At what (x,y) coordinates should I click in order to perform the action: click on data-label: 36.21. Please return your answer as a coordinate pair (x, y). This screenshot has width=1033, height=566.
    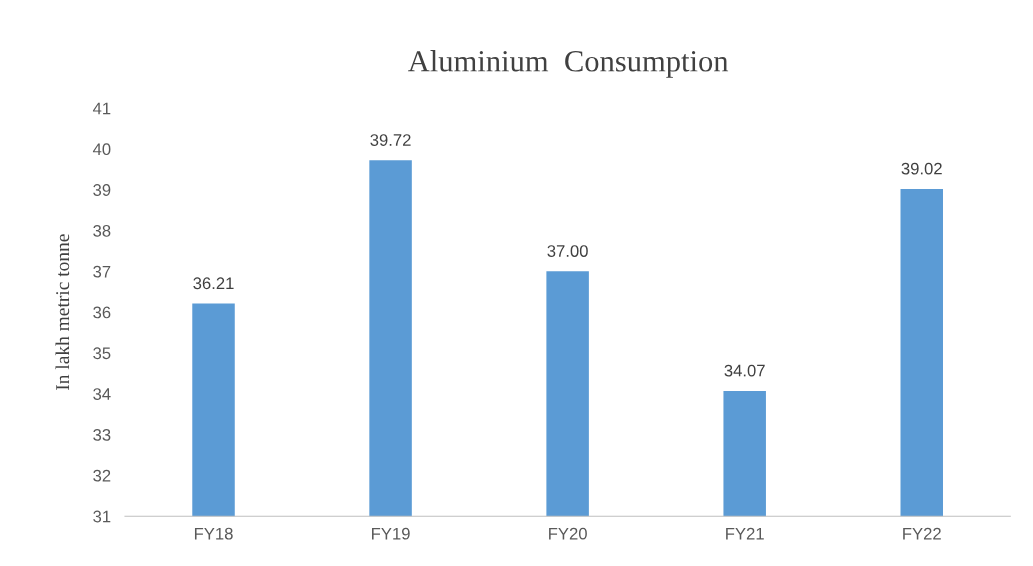
    Looking at the image, I should click on (213, 283).